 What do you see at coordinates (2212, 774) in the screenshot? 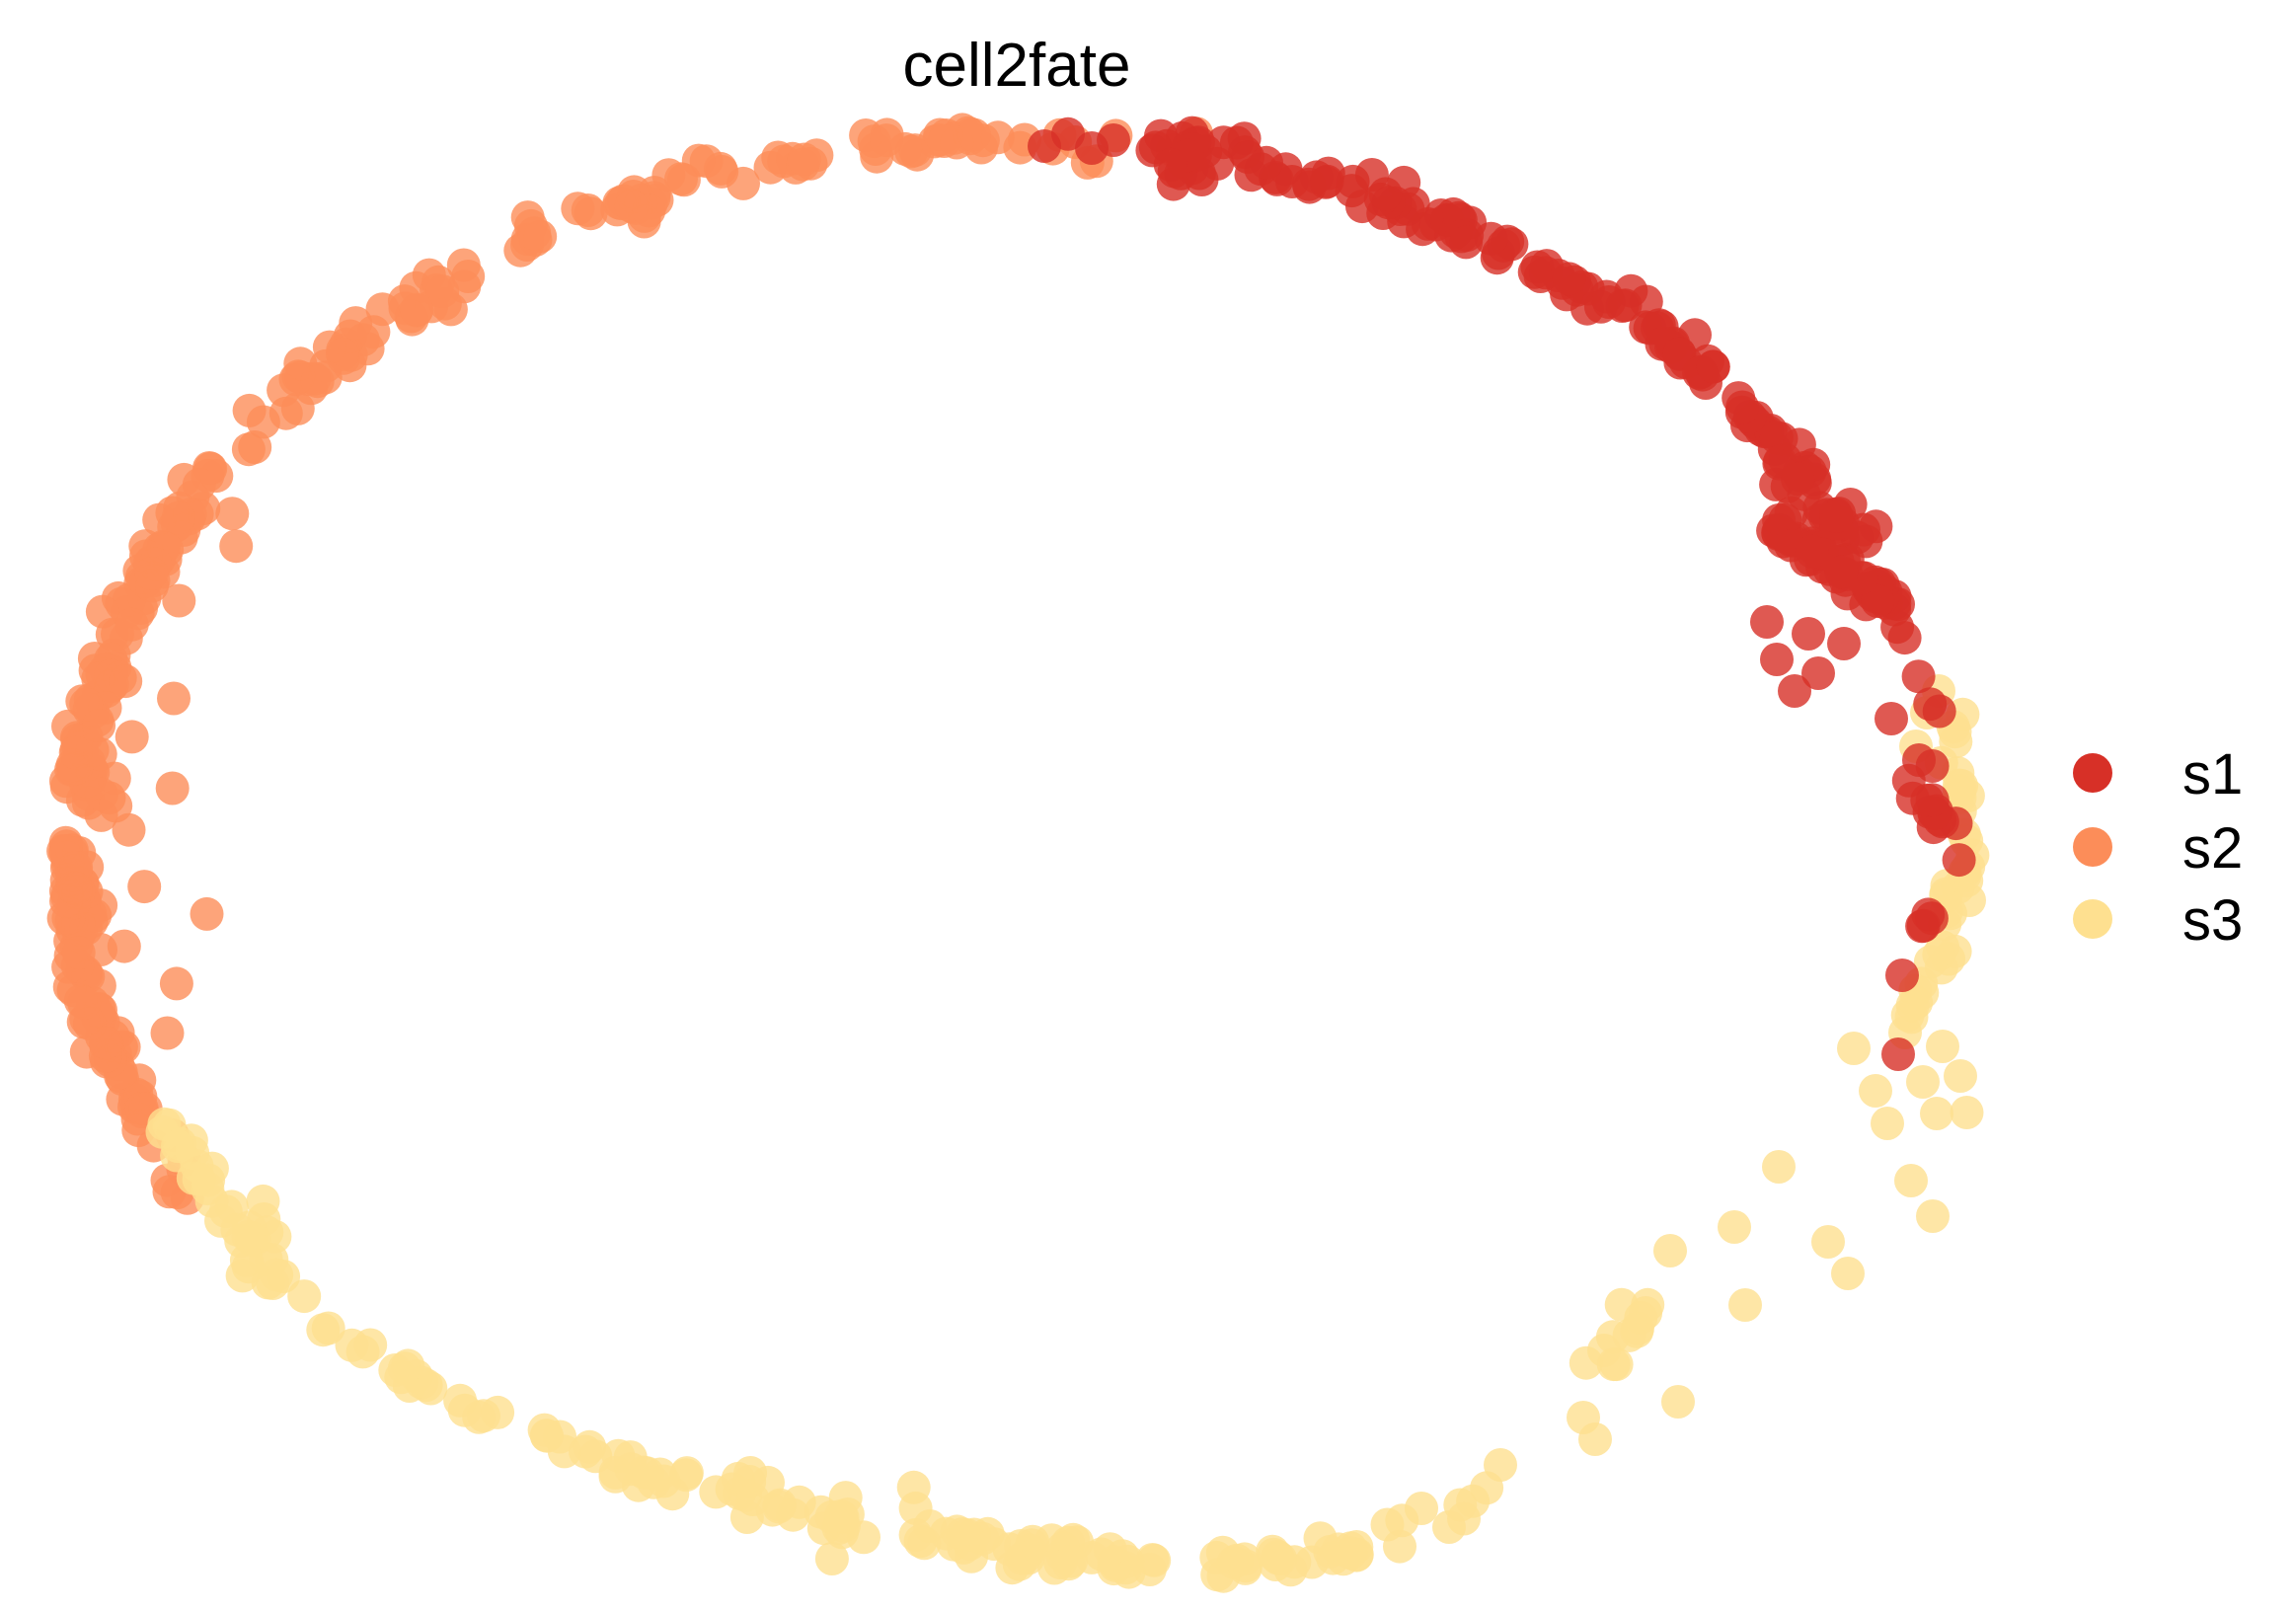
I see `svg-text: s1` at bounding box center [2212, 774].